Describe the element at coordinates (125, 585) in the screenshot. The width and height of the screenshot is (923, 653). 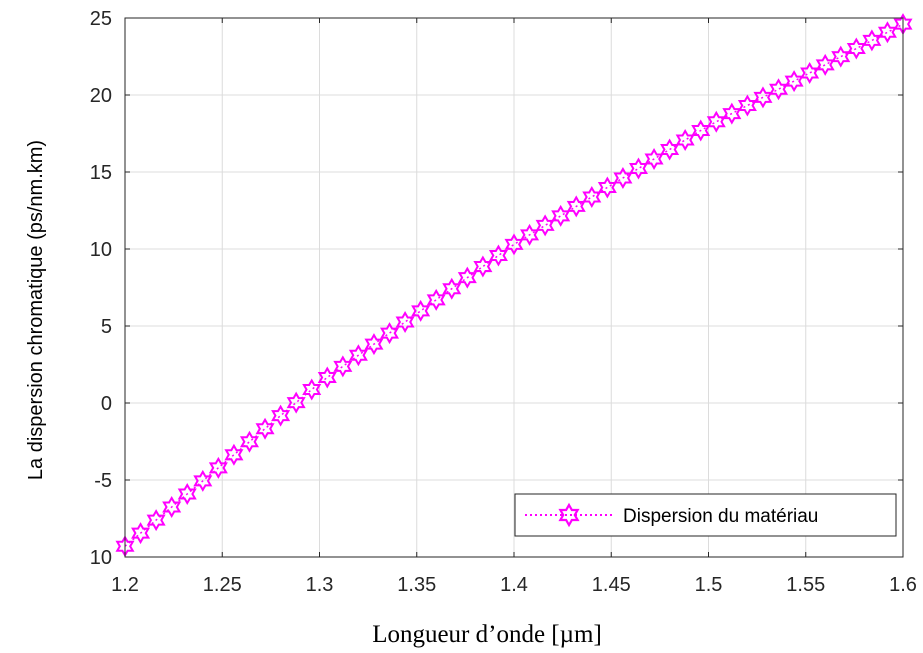
I see `x-tick-label: 1.2` at that location.